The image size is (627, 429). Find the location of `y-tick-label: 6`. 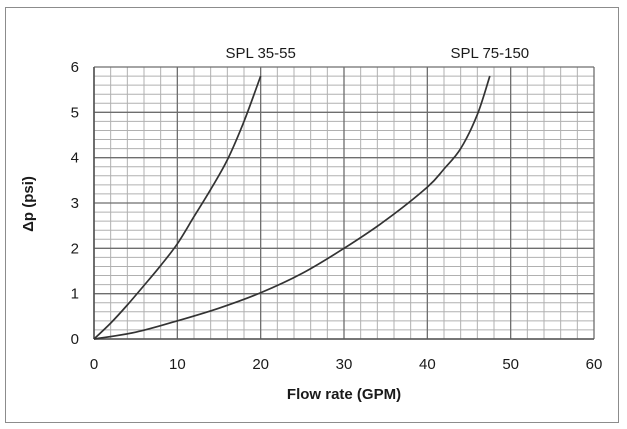

y-tick-label: 6 is located at coordinates (75, 67).